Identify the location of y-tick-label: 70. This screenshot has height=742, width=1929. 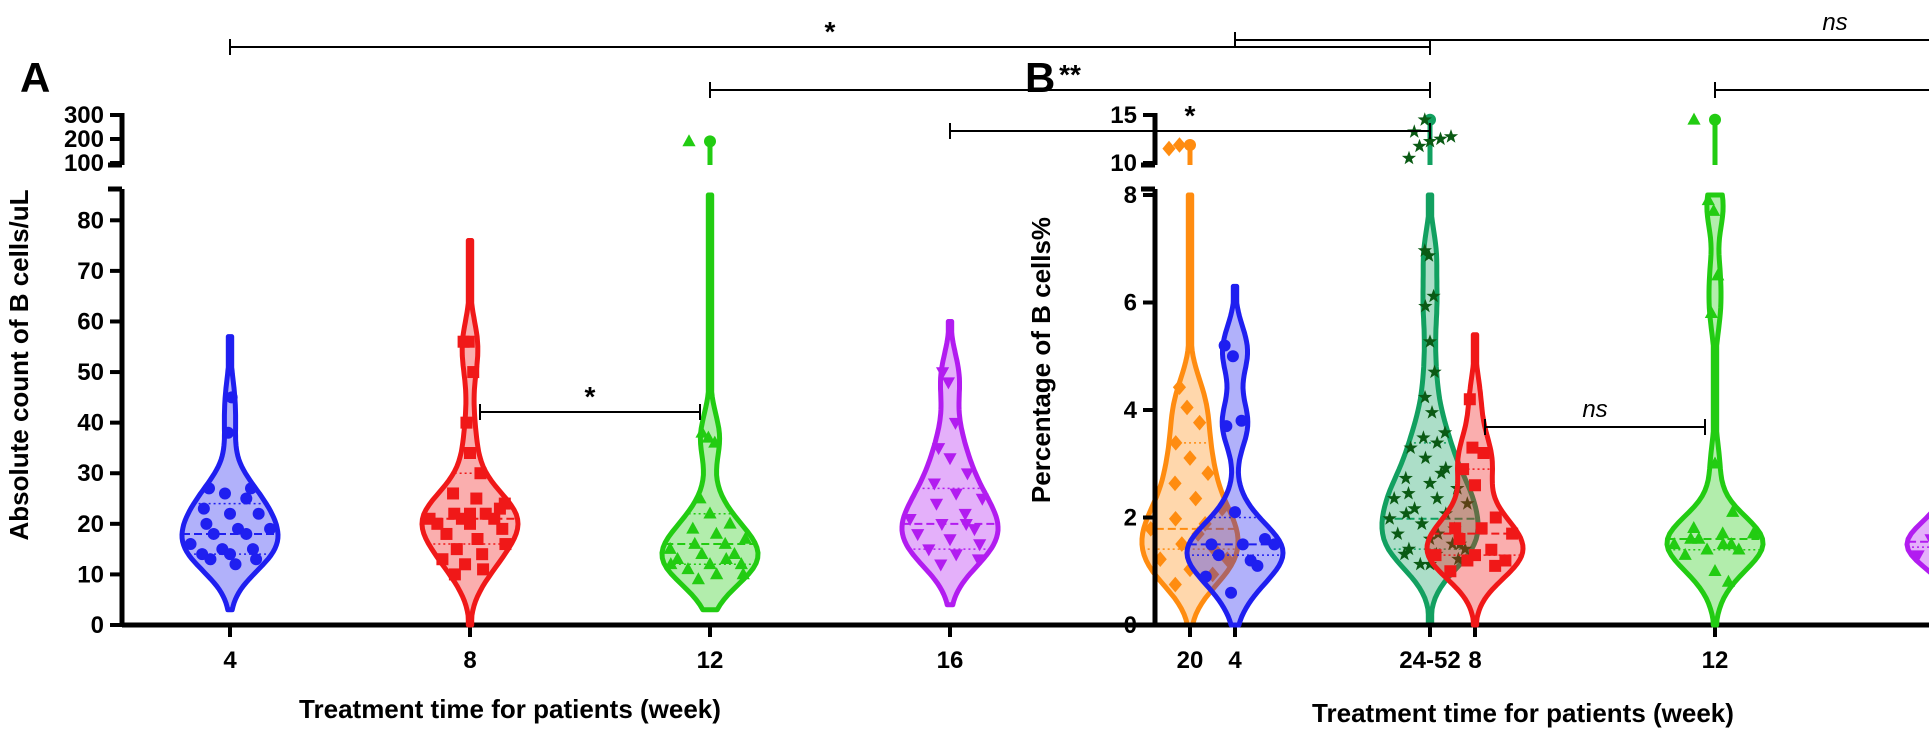
(90, 271).